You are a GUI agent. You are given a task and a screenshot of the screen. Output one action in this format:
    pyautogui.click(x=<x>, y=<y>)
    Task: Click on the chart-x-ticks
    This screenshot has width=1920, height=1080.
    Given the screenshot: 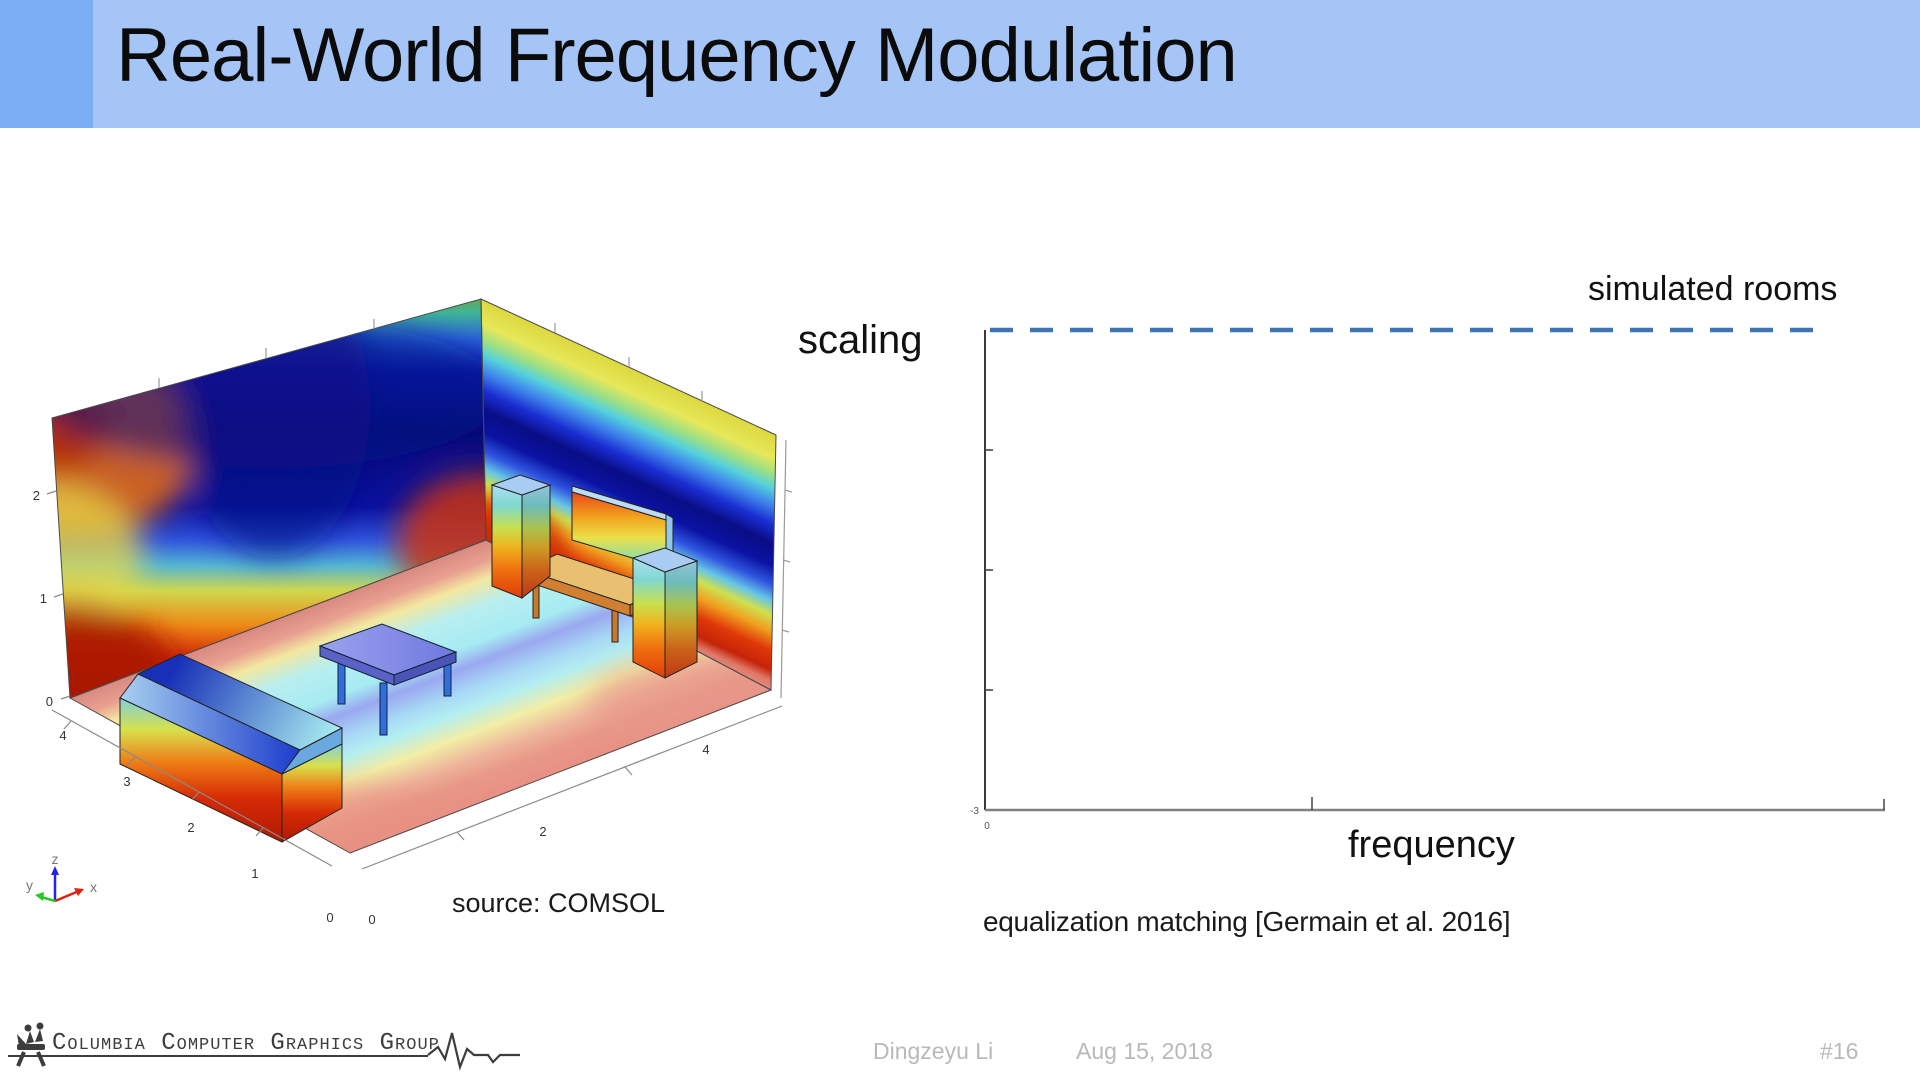 What is the action you would take?
    pyautogui.click(x=1598, y=803)
    